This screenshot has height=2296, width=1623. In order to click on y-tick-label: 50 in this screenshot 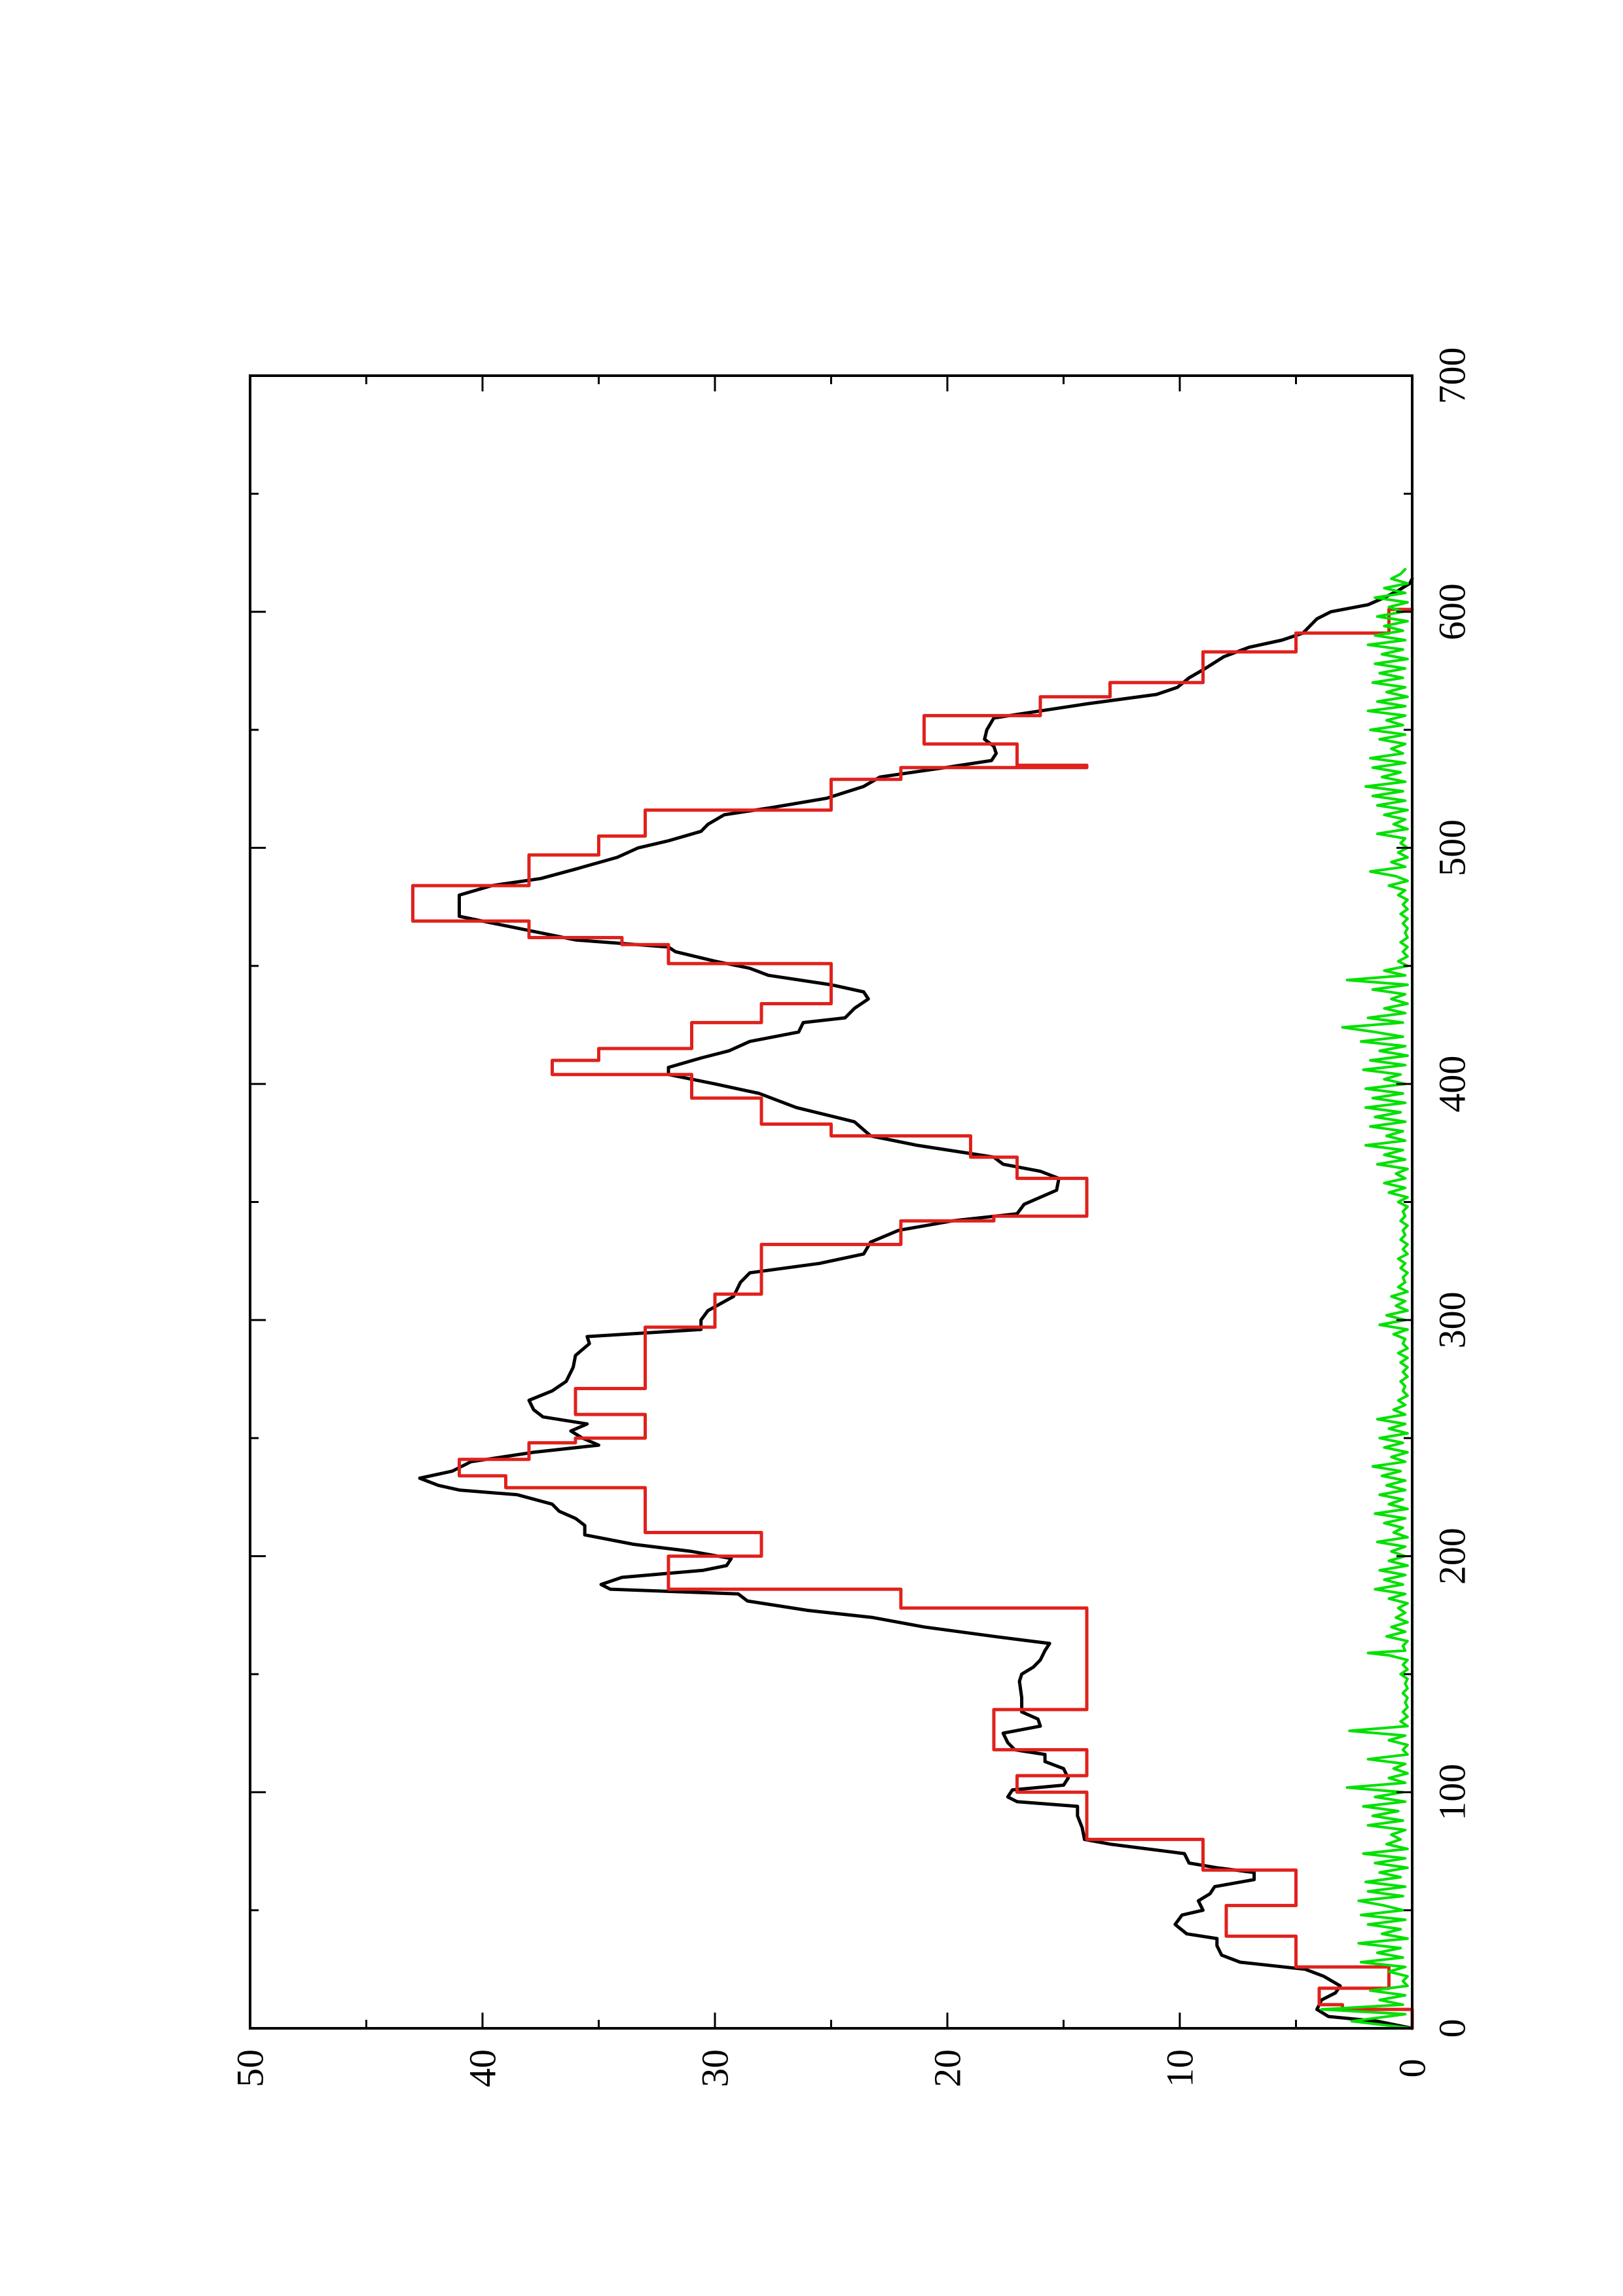, I will do `click(250, 2068)`.